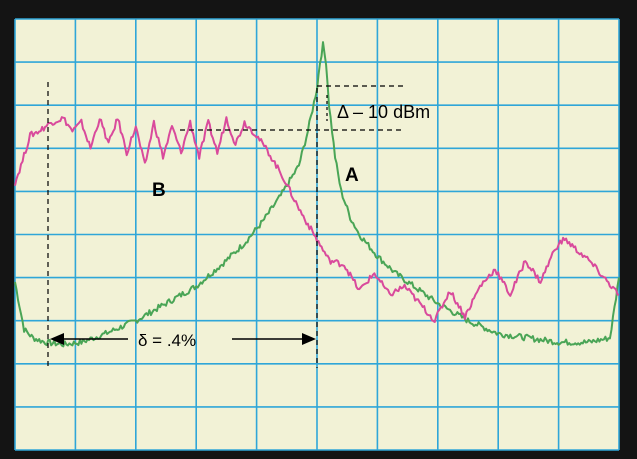 The width and height of the screenshot is (637, 459). What do you see at coordinates (309, 339) in the screenshot?
I see `arrowhead-right` at bounding box center [309, 339].